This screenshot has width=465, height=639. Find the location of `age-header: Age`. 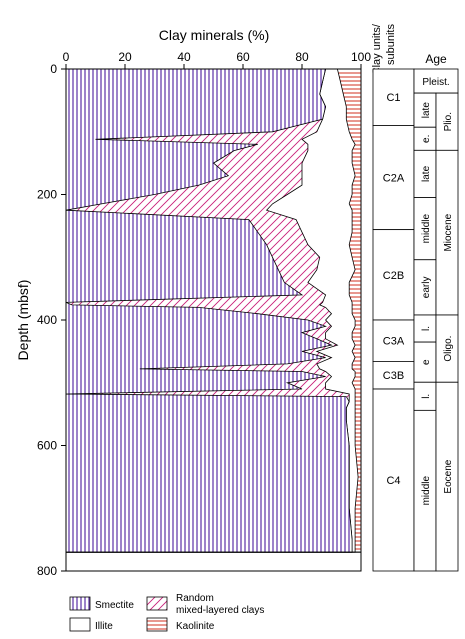

age-header: Age is located at coordinates (436, 59).